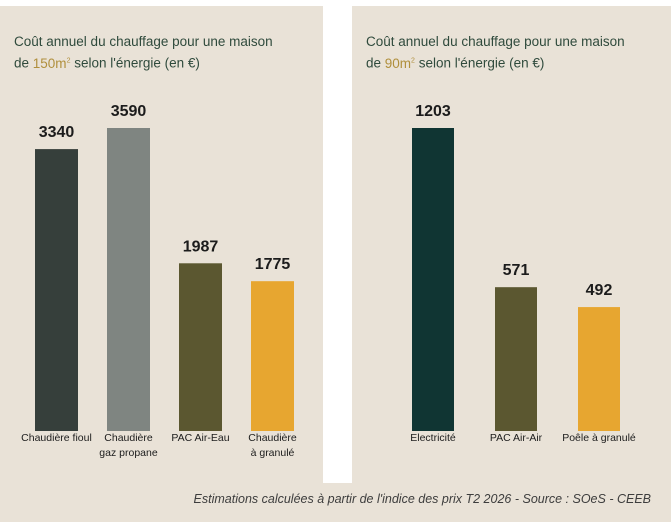  What do you see at coordinates (433, 438) in the screenshot?
I see `right-category-label-0-0: Electricité` at bounding box center [433, 438].